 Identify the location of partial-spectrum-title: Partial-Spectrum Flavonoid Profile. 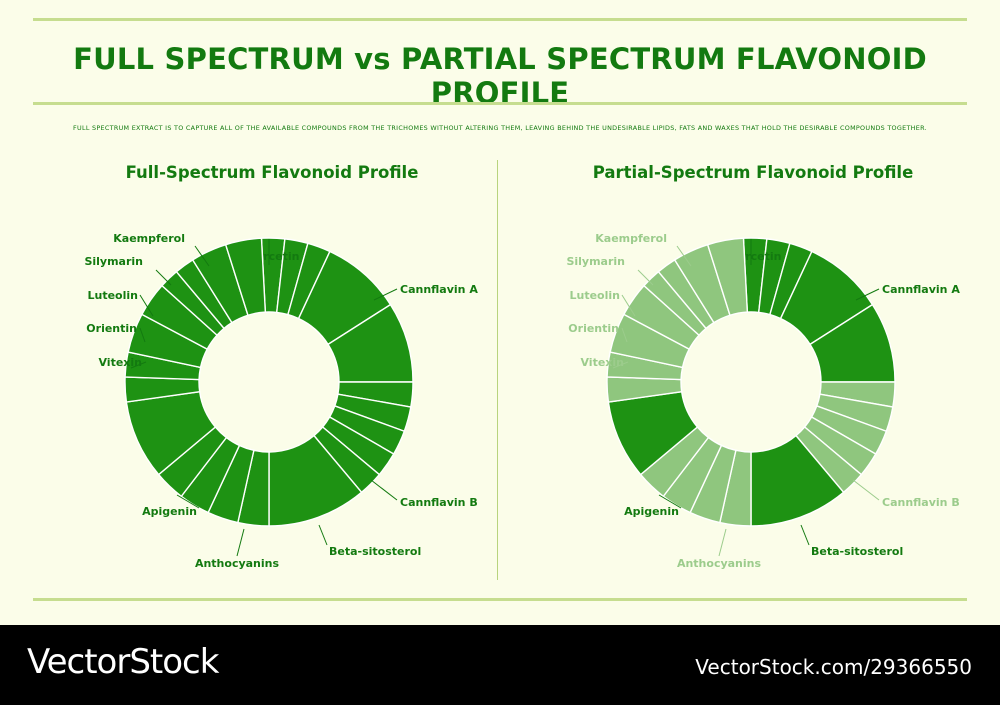
(753, 172).